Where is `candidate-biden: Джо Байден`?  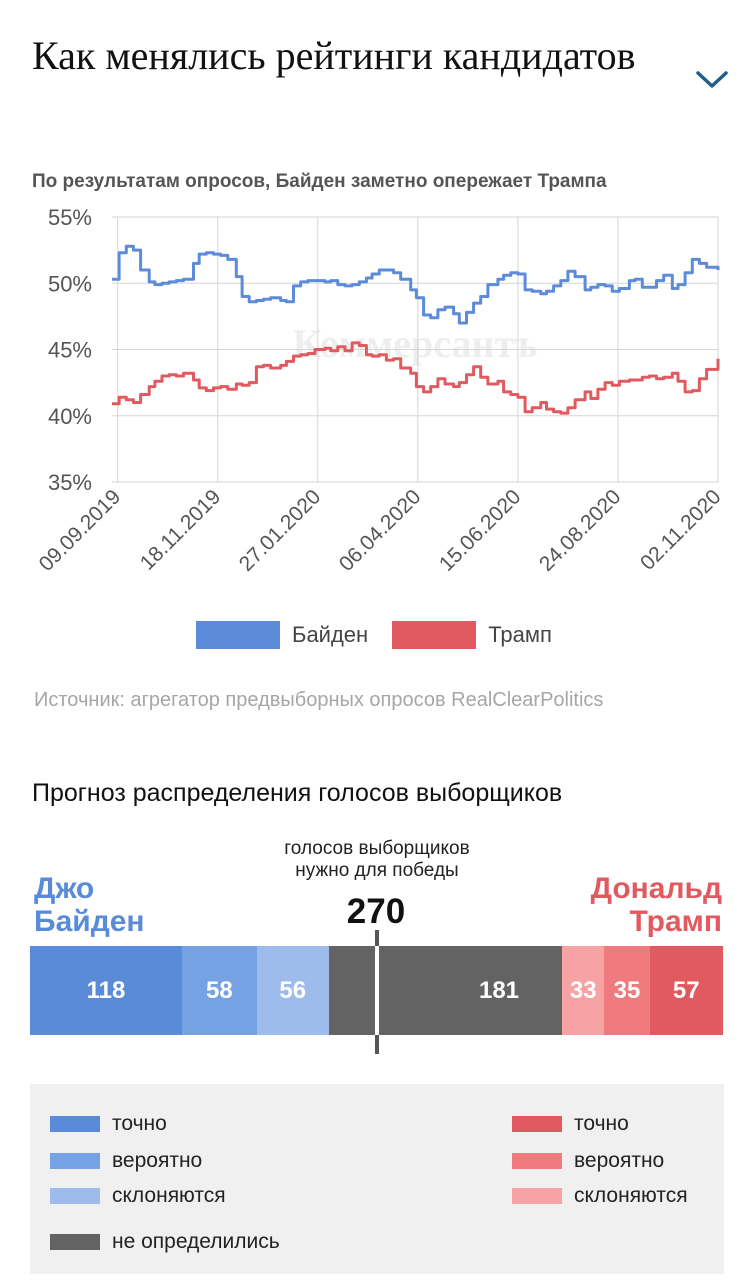 candidate-biden: Джо Байден is located at coordinates (134, 905).